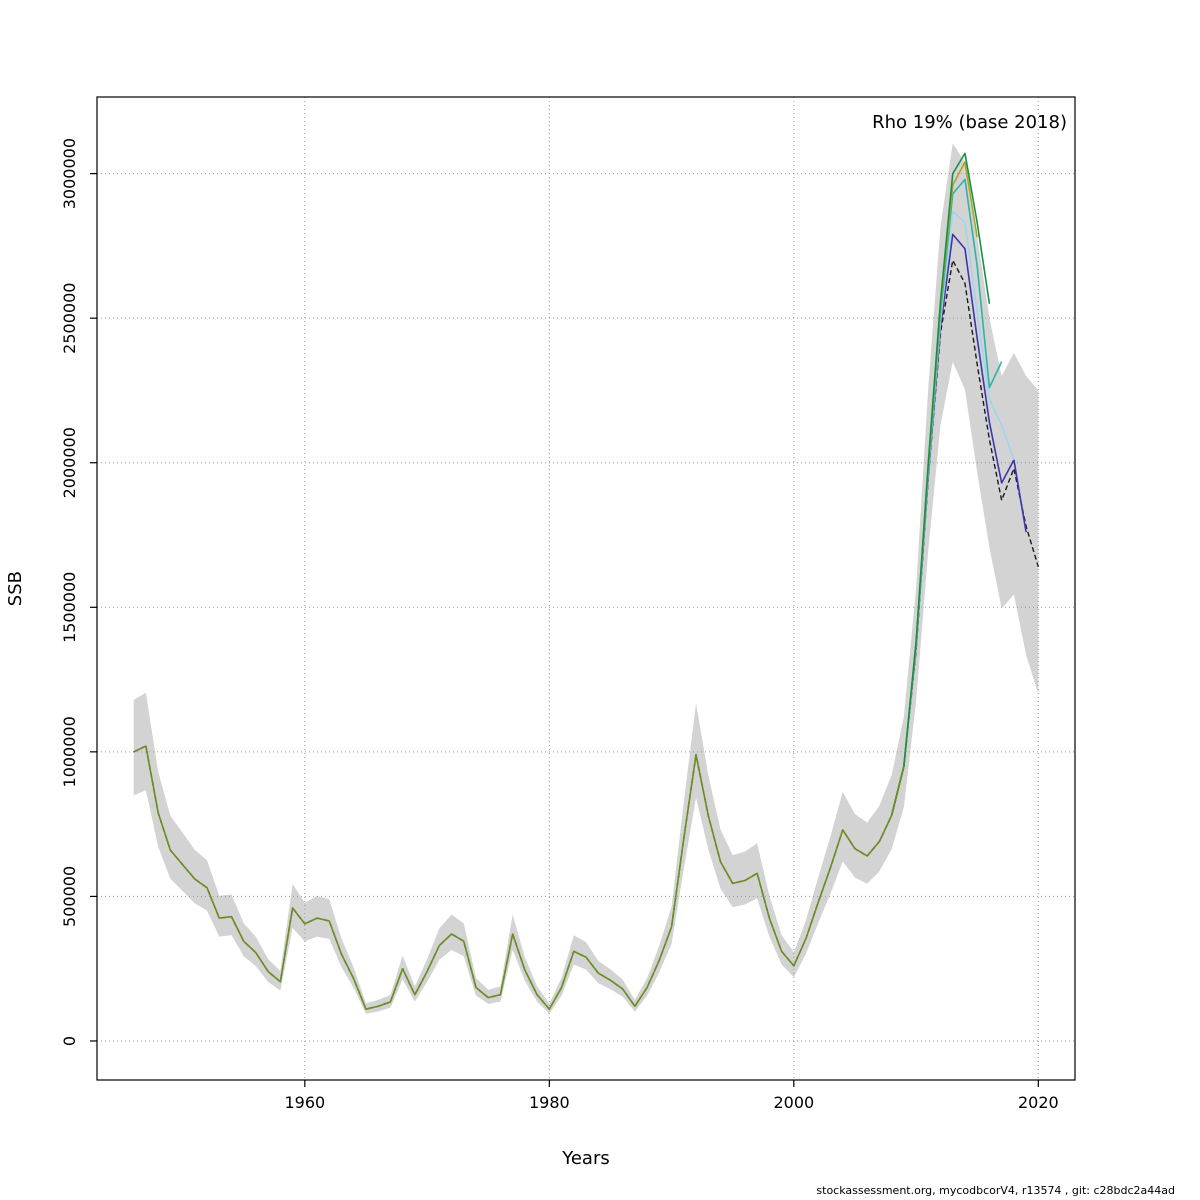 The height and width of the screenshot is (1200, 1200). Describe the element at coordinates (1038, 1102) in the screenshot. I see `x-tick-label: 2020` at that location.